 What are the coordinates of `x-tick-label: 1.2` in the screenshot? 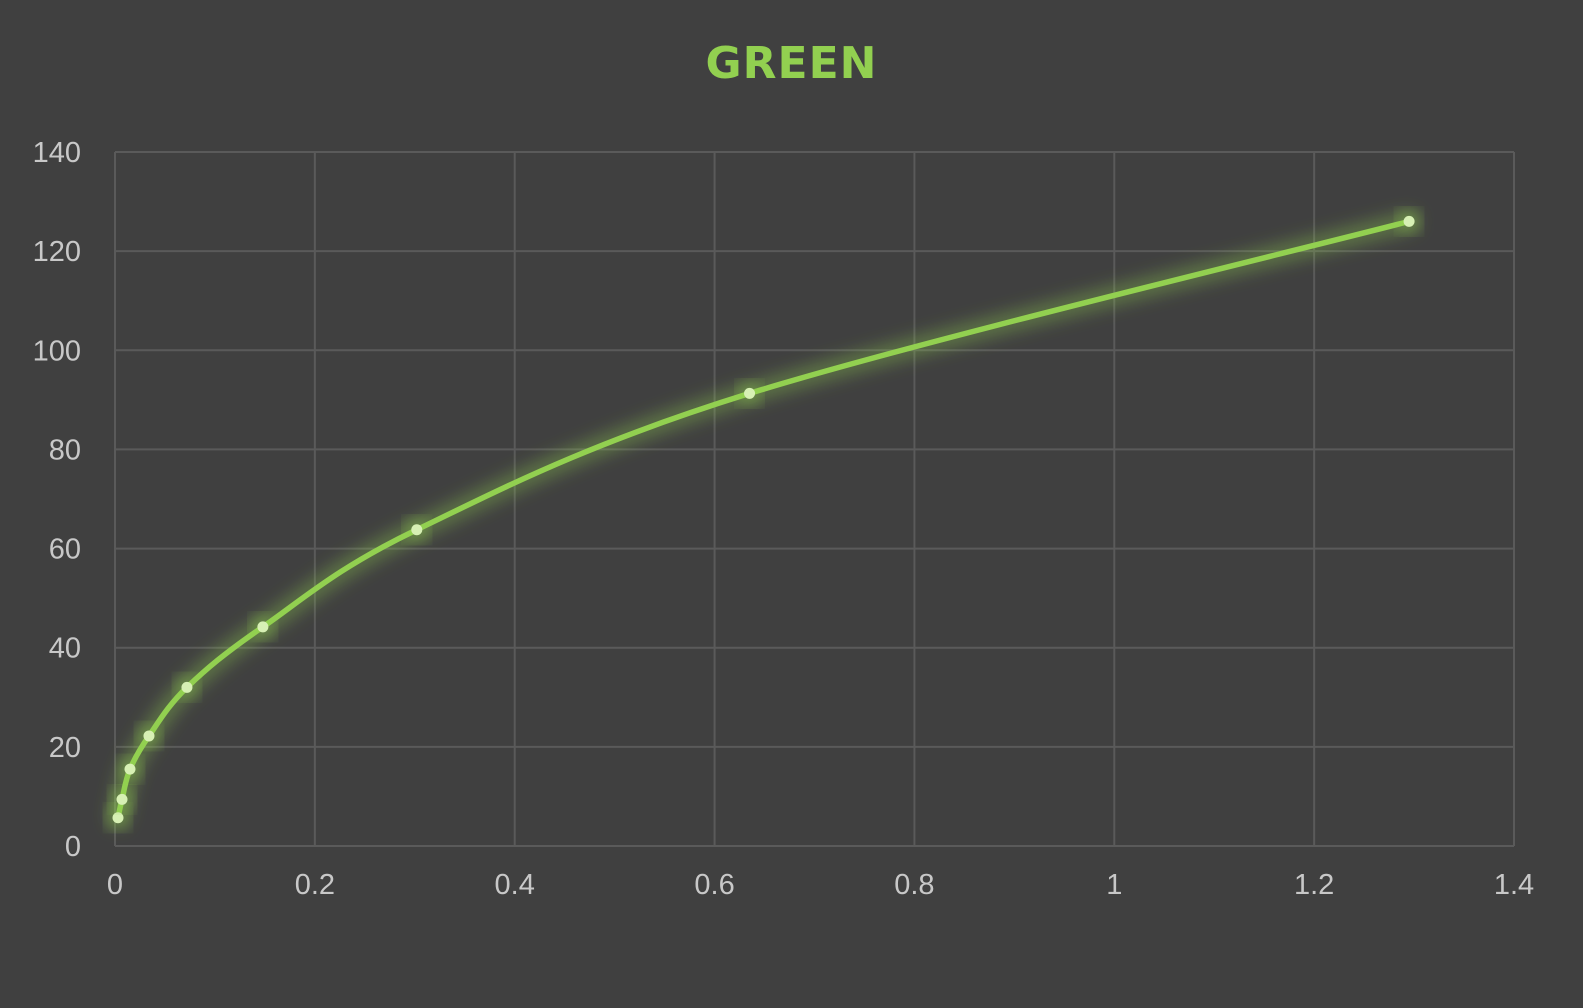 It's located at (1314, 885).